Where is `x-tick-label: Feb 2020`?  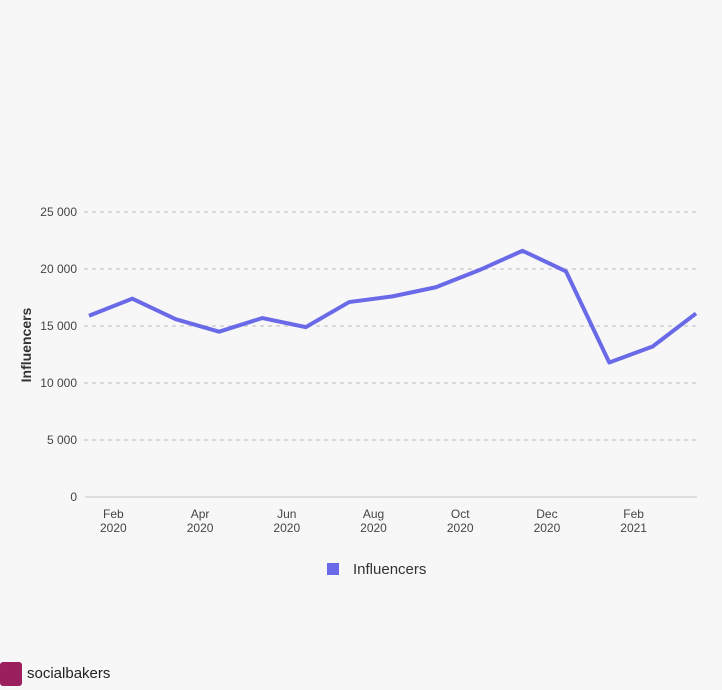 x-tick-label: Feb 2020 is located at coordinates (113, 521).